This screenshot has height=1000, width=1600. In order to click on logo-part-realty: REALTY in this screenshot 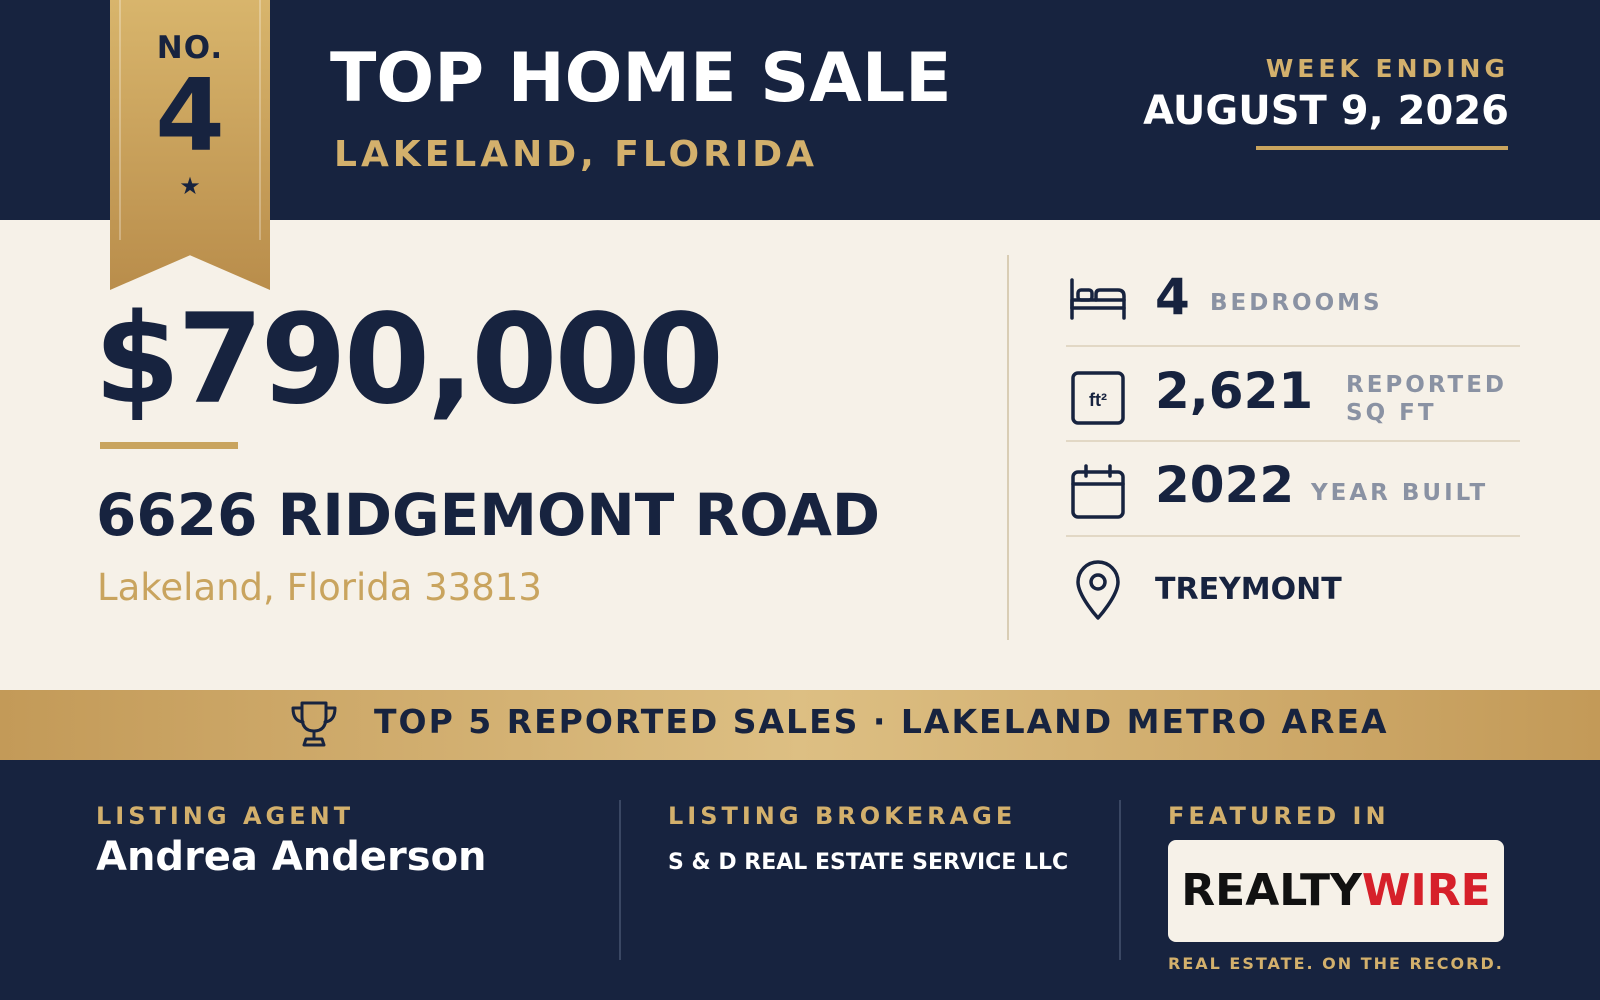, I will do `click(1271, 890)`.